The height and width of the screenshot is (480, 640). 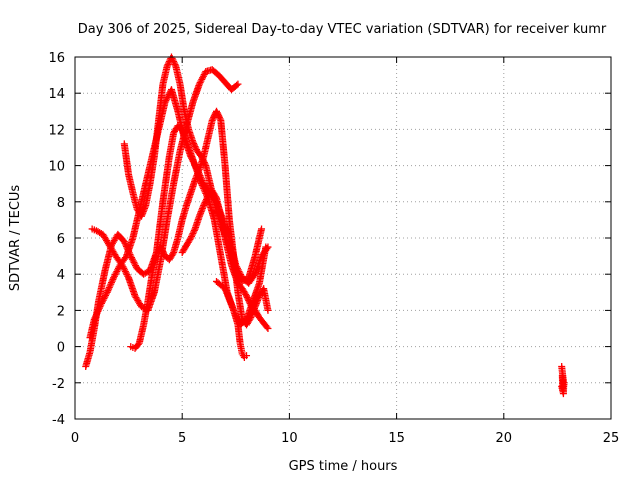 I want to click on x-tick-label: 25, so click(x=611, y=438).